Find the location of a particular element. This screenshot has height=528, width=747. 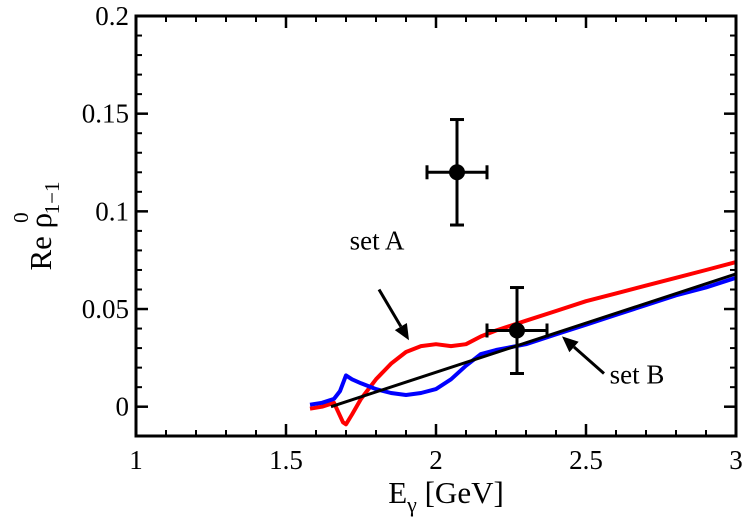

annotation-set-b: set B is located at coordinates (613, 362).